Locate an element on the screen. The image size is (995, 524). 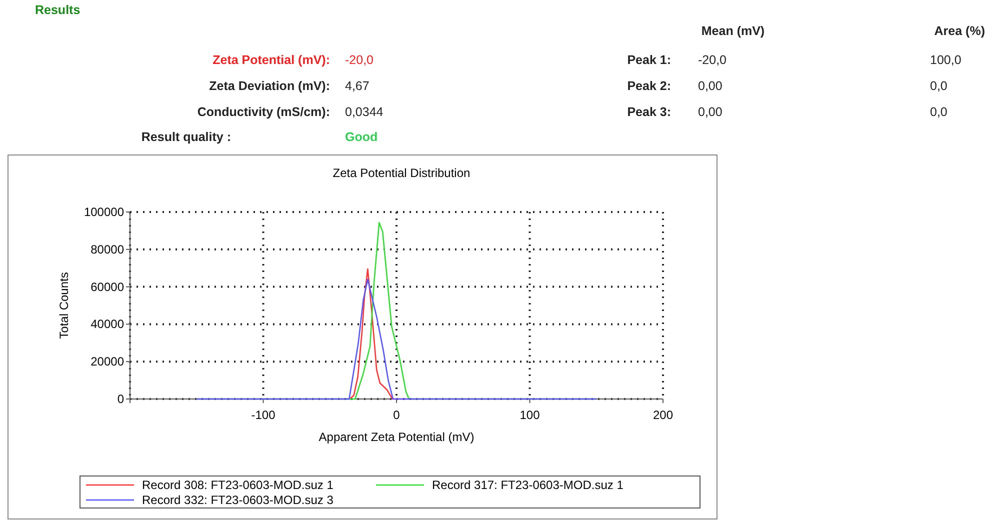
text: Peak 1: is located at coordinates (649, 60).